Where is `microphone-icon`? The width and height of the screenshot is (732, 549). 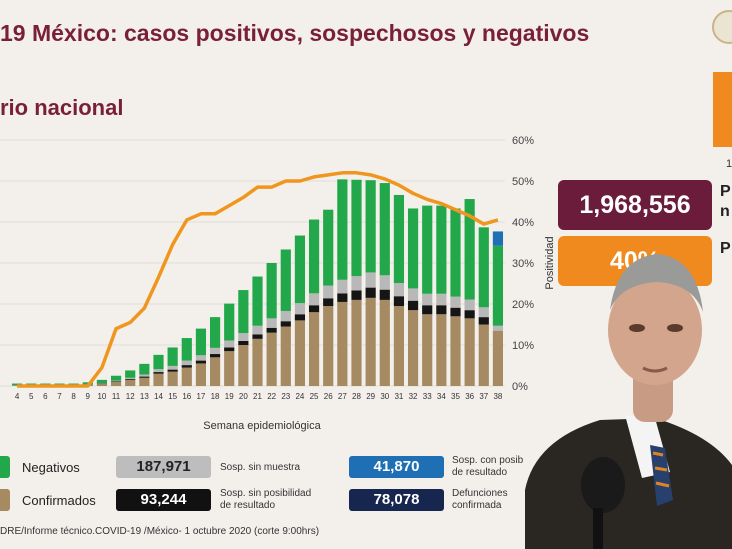 microphone-icon is located at coordinates (603, 503).